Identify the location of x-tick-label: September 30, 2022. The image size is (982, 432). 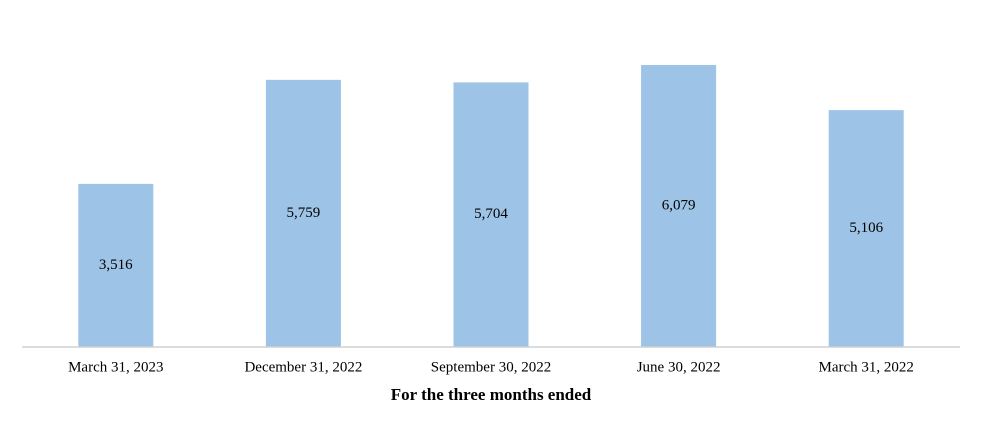
(491, 367).